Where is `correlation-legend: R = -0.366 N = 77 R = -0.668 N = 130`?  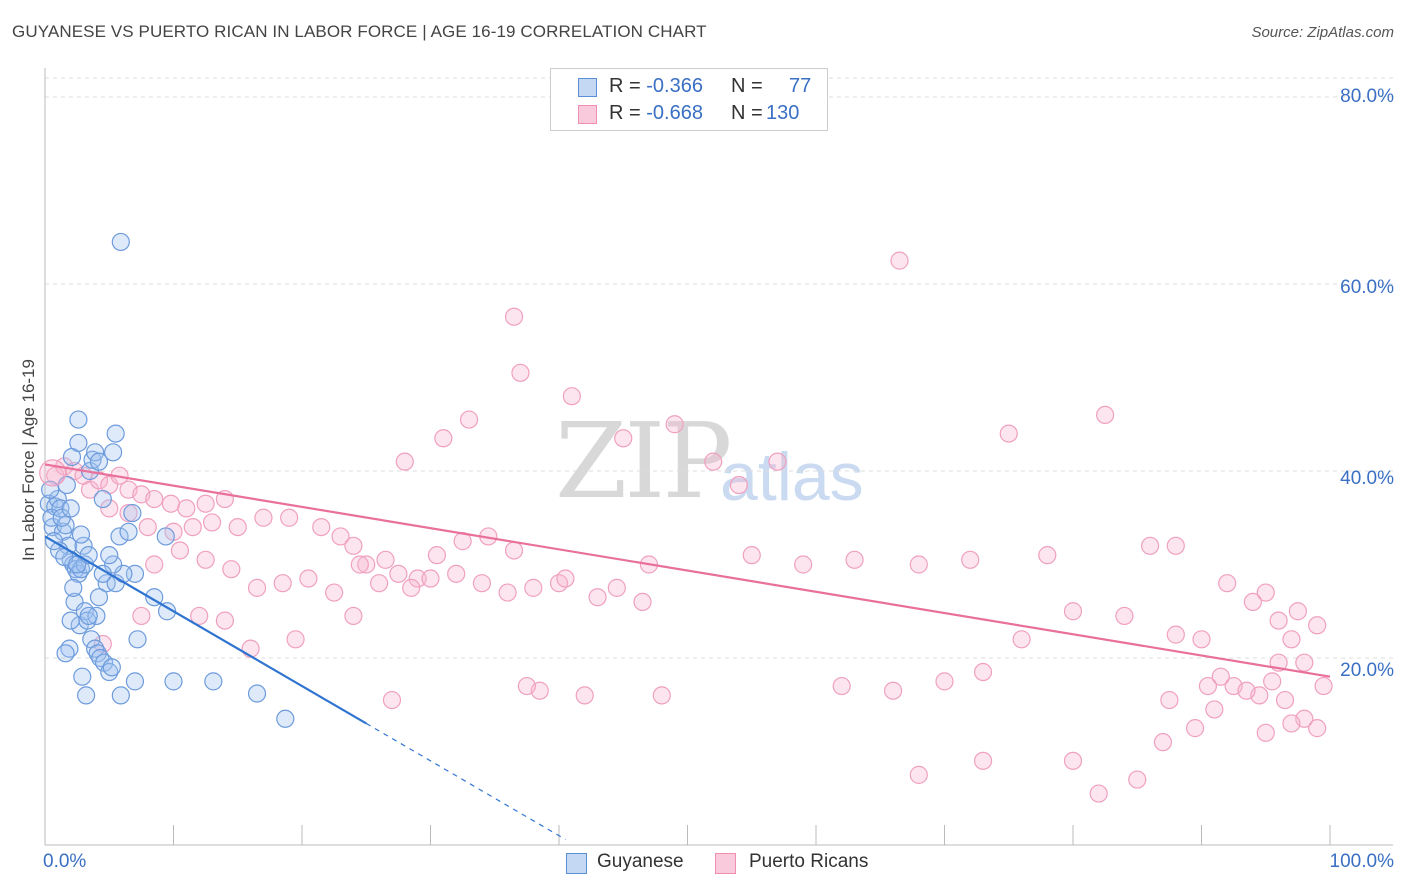 correlation-legend: R = -0.366 N = 77 R = -0.668 N = 130 is located at coordinates (689, 99).